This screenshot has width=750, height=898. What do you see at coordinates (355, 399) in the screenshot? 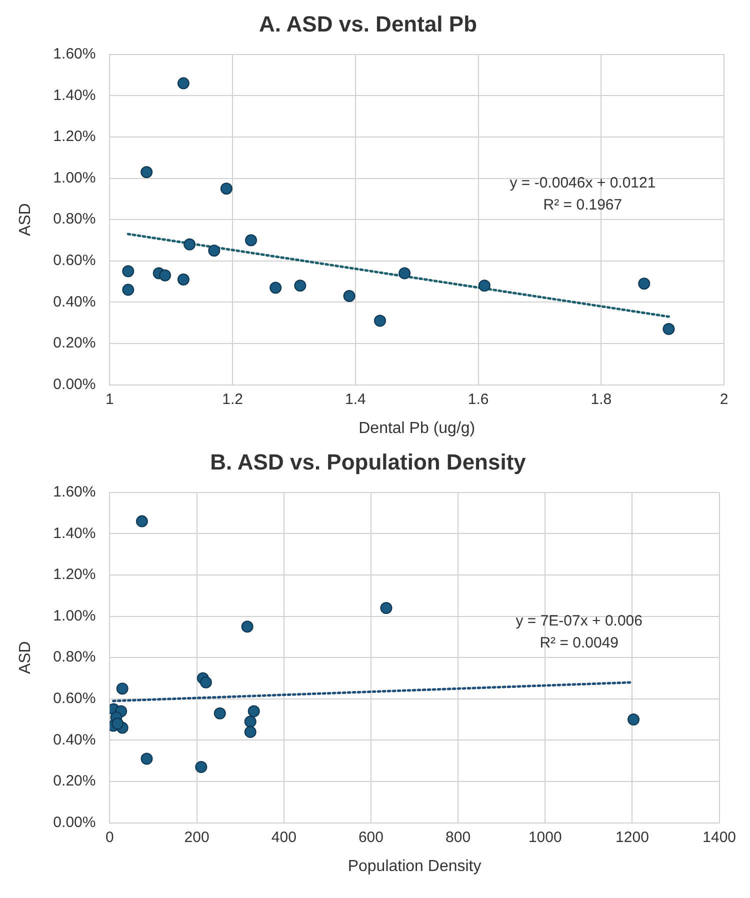
I see `x-tick-label: 1.4` at bounding box center [355, 399].